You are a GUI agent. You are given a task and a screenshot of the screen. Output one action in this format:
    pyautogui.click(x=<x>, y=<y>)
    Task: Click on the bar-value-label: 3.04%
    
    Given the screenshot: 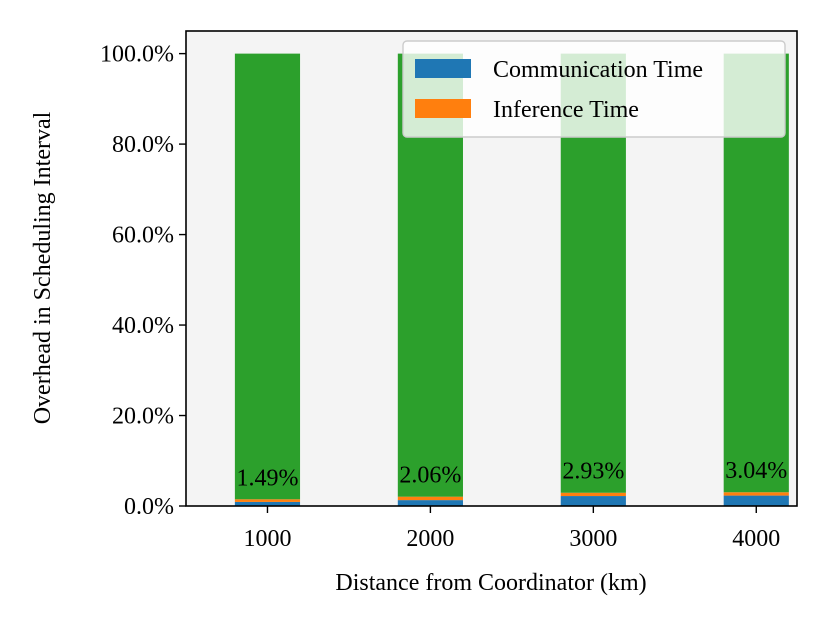 What is the action you would take?
    pyautogui.click(x=756, y=471)
    